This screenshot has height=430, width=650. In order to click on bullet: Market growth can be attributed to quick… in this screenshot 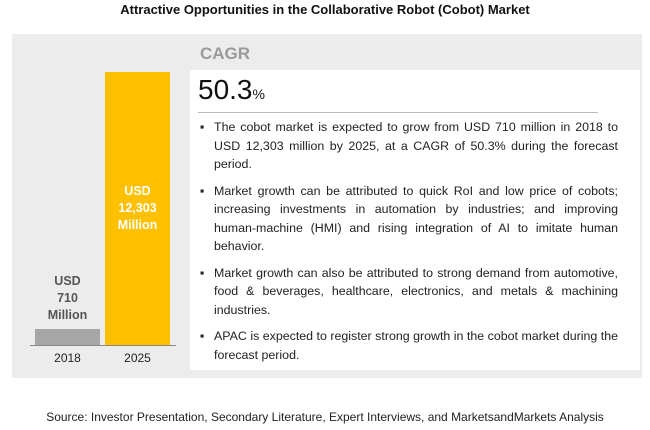, I will do `click(409, 219)`.